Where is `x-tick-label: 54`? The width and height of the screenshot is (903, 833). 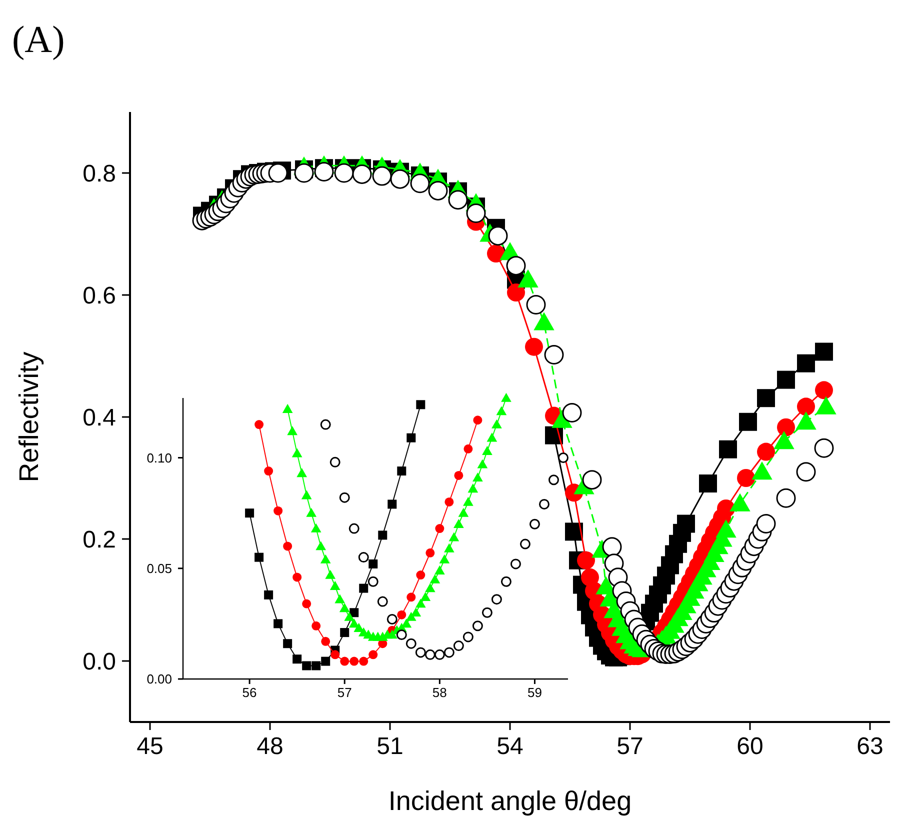
x-tick-label: 54 is located at coordinates (510, 746).